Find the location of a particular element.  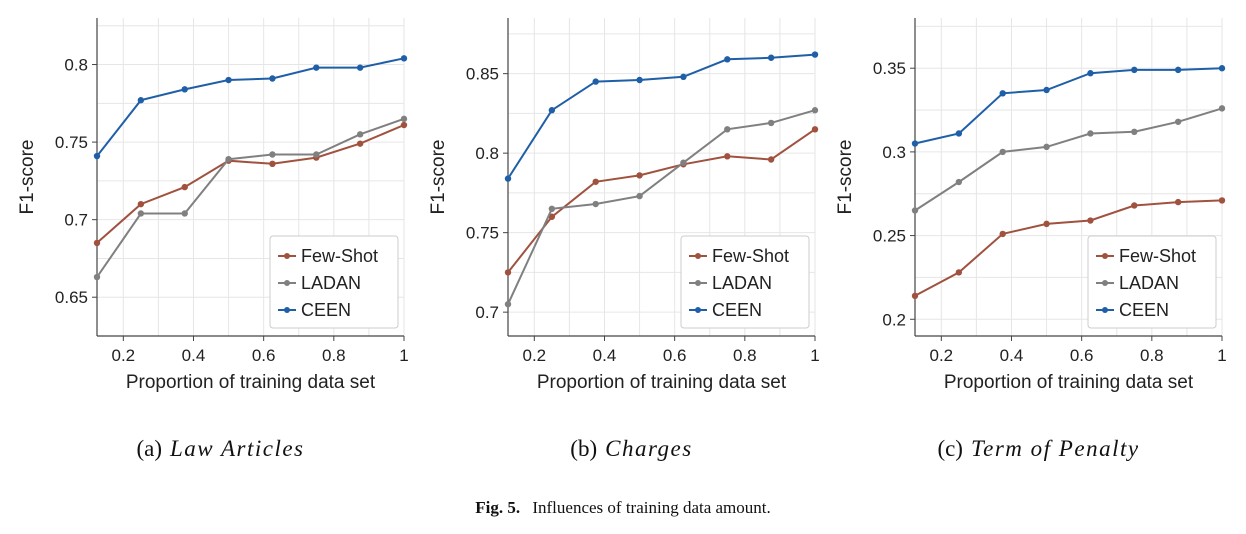

legend-marker-few_shot is located at coordinates (287, 256).